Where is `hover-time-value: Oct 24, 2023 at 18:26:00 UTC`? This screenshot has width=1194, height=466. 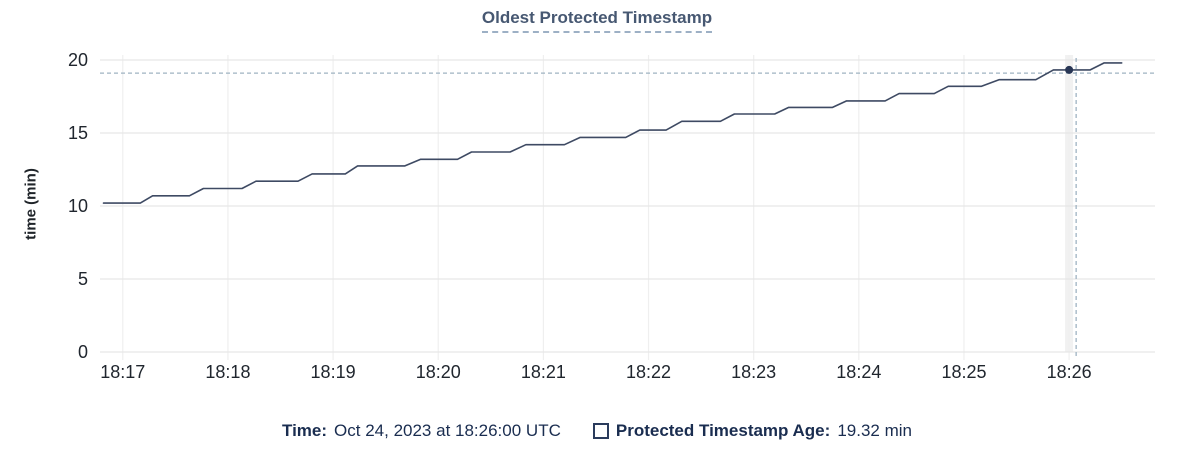 hover-time-value: Oct 24, 2023 at 18:26:00 UTC is located at coordinates (447, 430).